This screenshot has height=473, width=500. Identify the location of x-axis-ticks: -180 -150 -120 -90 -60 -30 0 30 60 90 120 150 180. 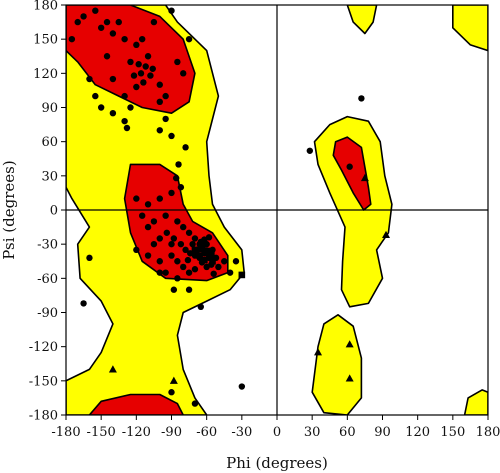
(275, 427).